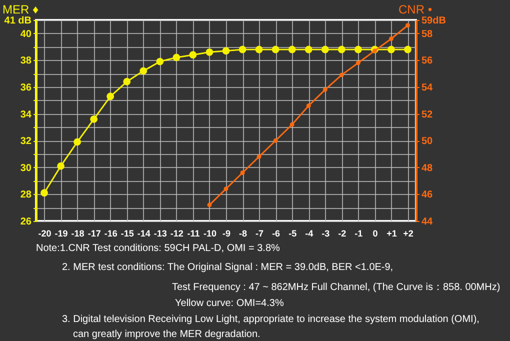 This screenshot has height=341, width=510. Describe the element at coordinates (434, 21) in the screenshot. I see `y2-tick-label: 59dB` at that location.